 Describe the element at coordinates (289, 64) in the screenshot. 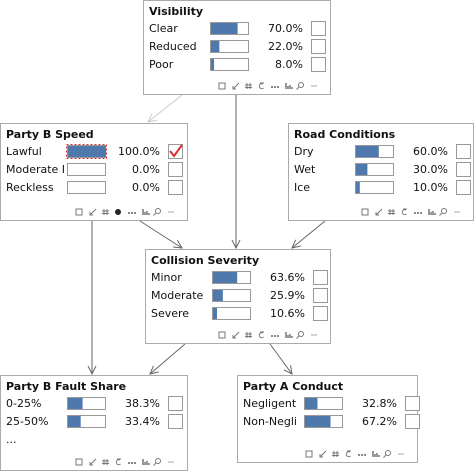

I see `state-value: 8.0%` at that location.